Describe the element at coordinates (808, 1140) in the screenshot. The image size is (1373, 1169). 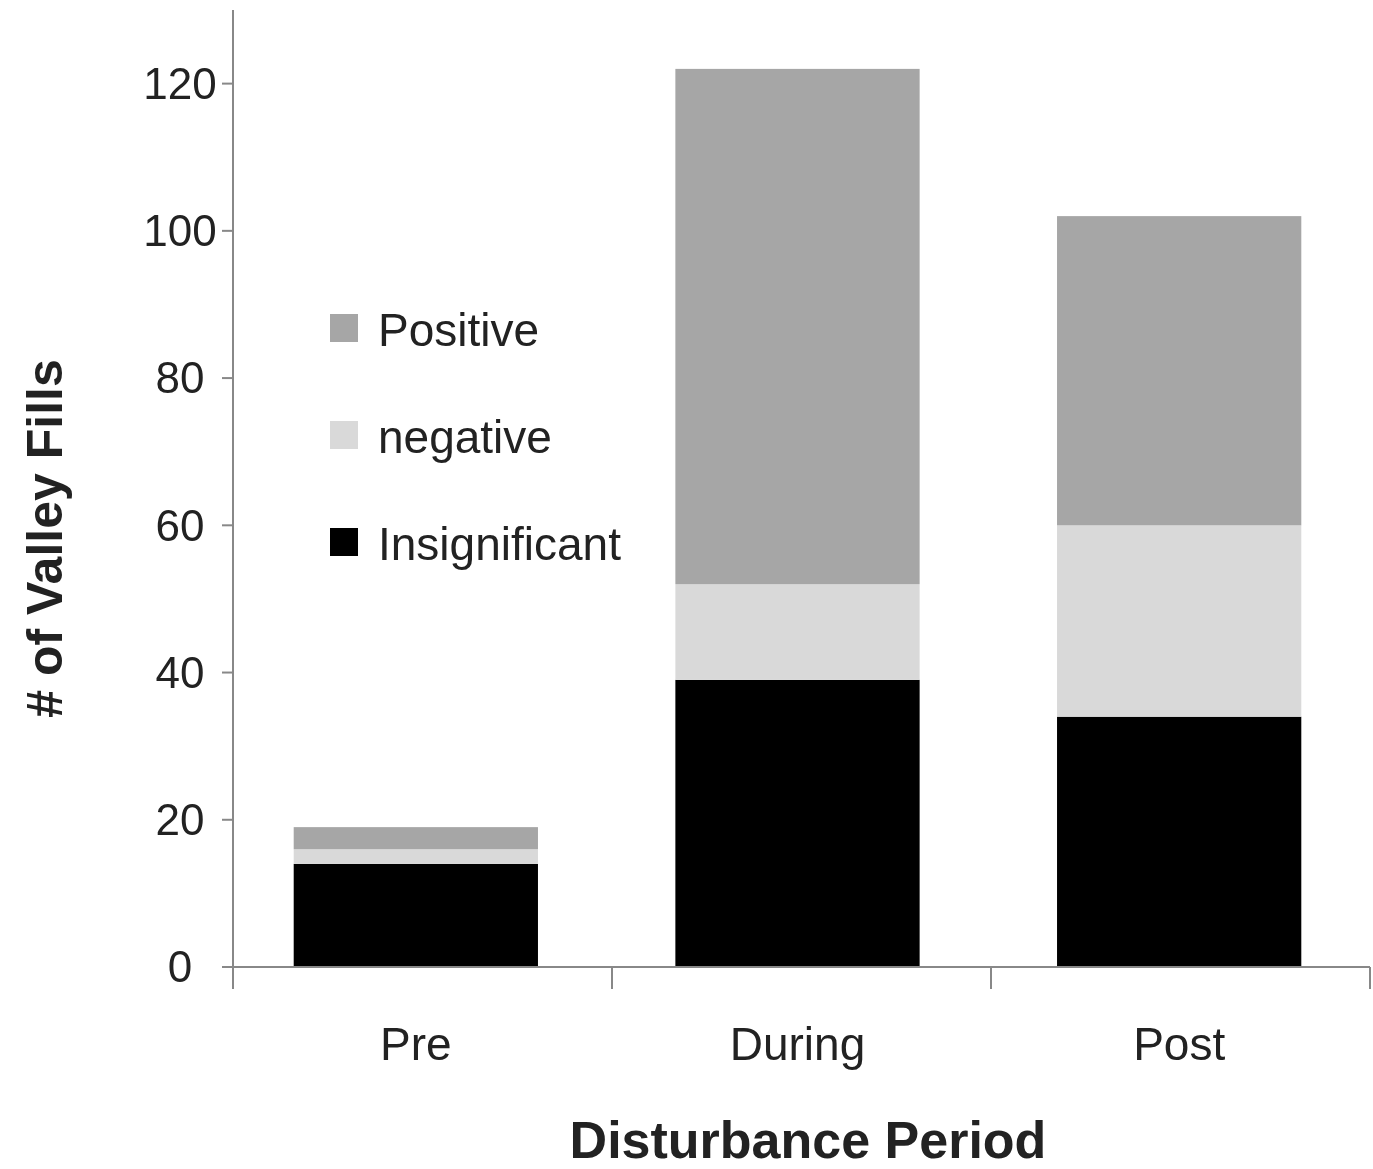
I see `x-axis-title: Disturbance Period` at that location.